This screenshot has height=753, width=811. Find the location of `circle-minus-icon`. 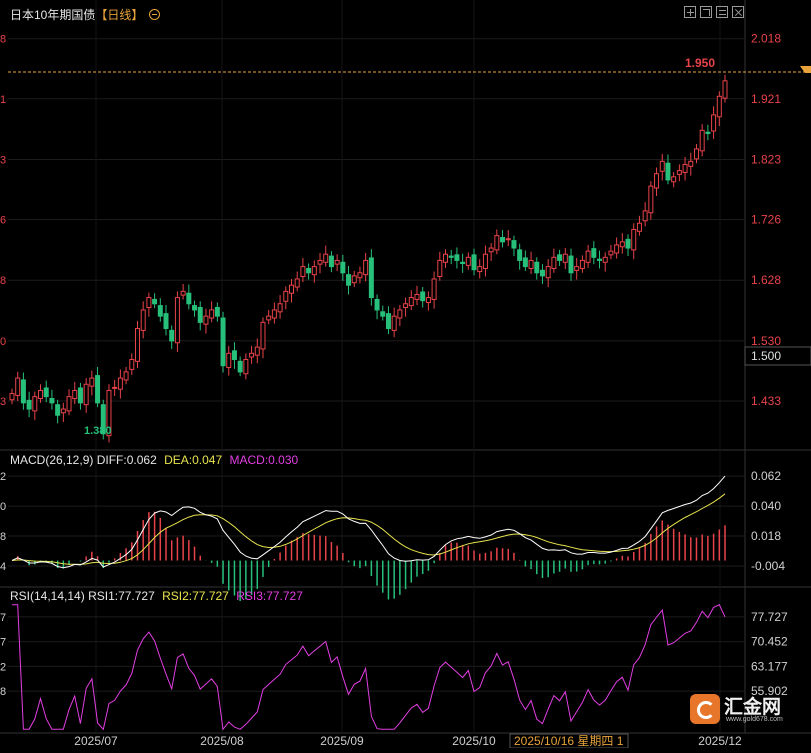

circle-minus-icon is located at coordinates (154, 14).